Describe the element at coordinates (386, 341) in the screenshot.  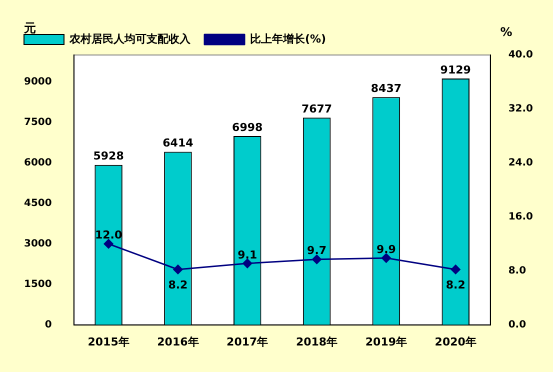
I see `x-tick-label: 2019年` at that location.